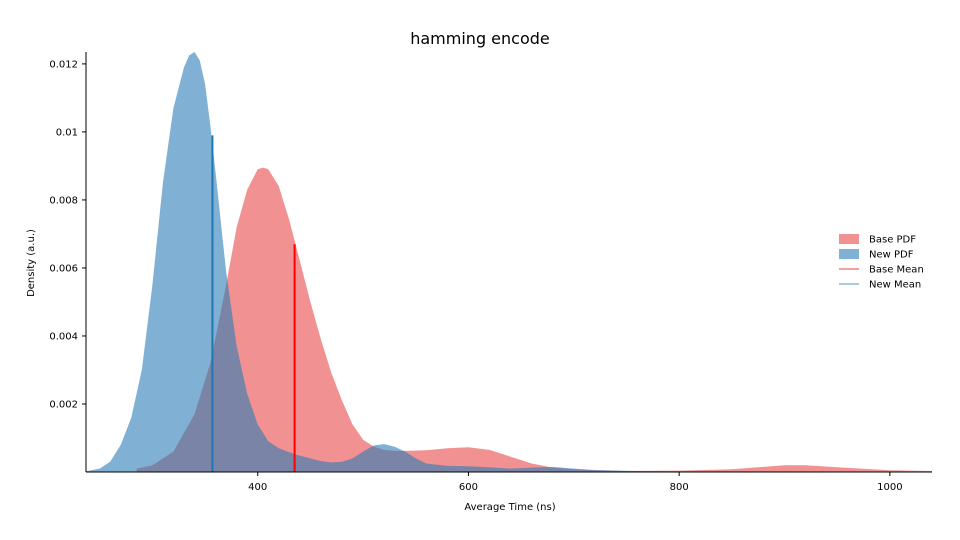 The height and width of the screenshot is (540, 960). I want to click on legend: Base PDF New PDF Base Mean New Mean, so click(881, 262).